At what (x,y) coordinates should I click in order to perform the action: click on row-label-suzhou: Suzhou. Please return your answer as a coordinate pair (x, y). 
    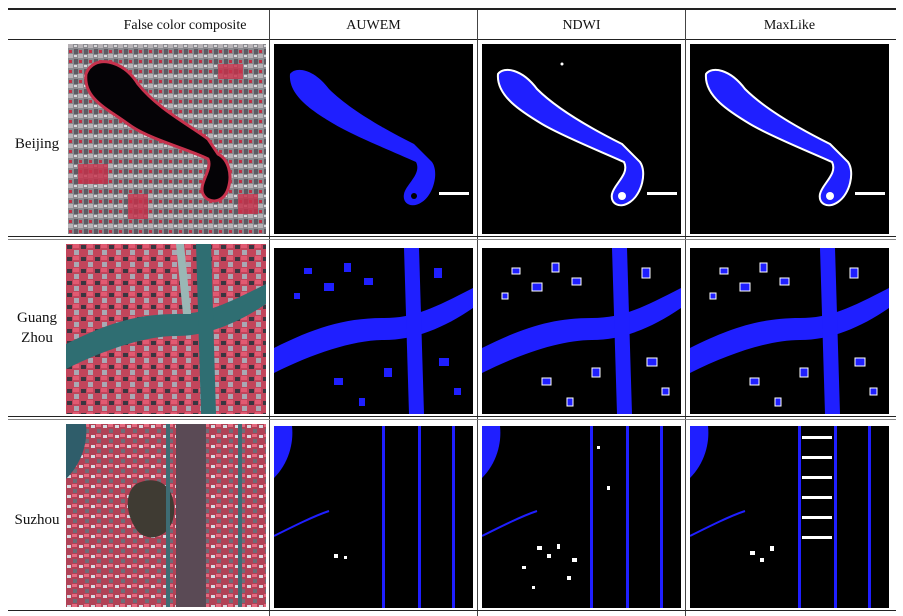
    Looking at the image, I should click on (37, 520).